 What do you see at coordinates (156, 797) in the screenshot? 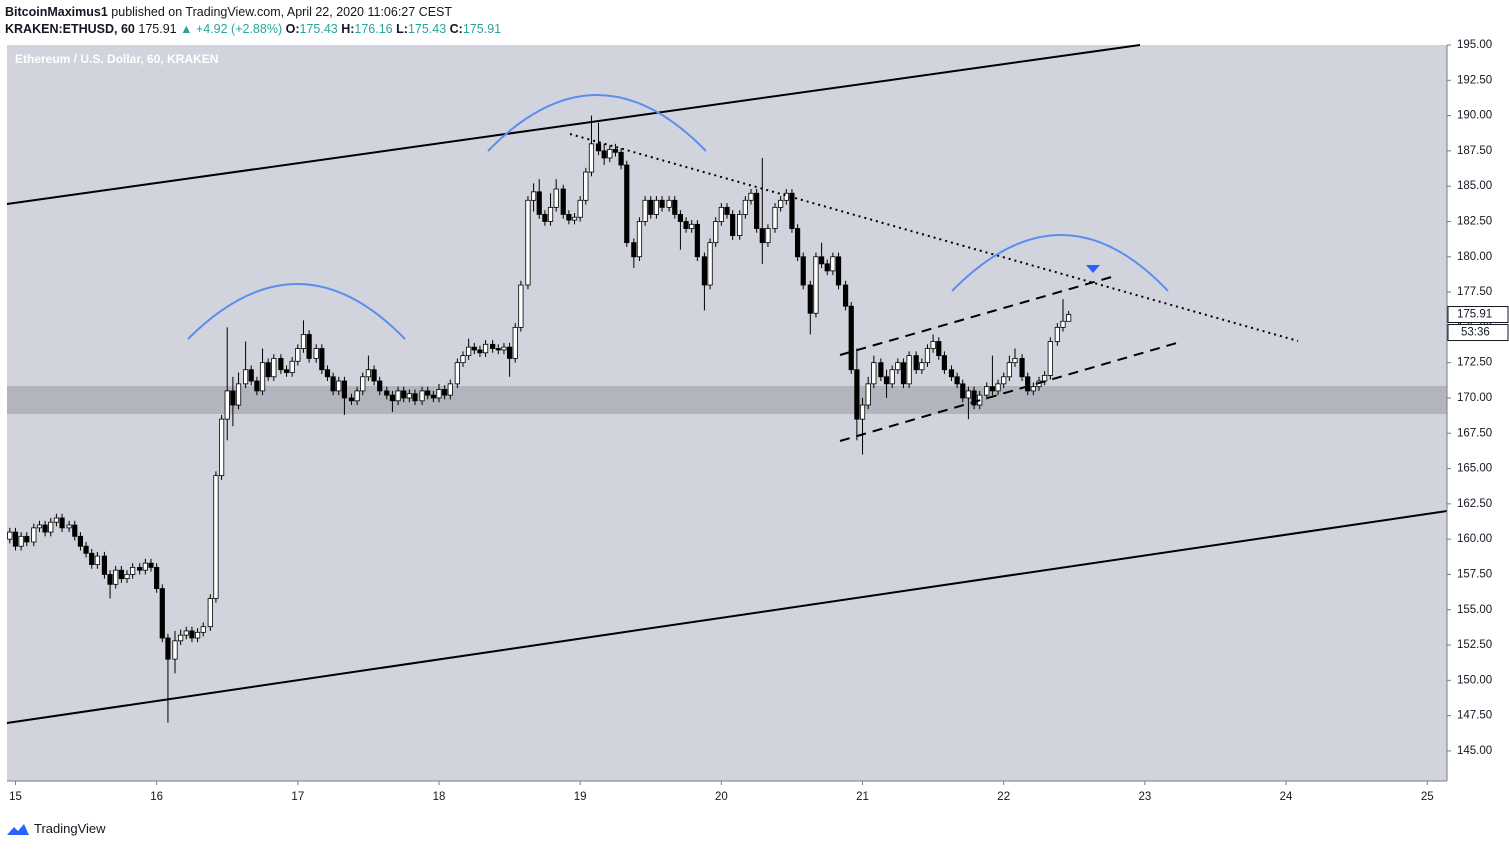
I see `x-tick-label: 16` at bounding box center [156, 797].